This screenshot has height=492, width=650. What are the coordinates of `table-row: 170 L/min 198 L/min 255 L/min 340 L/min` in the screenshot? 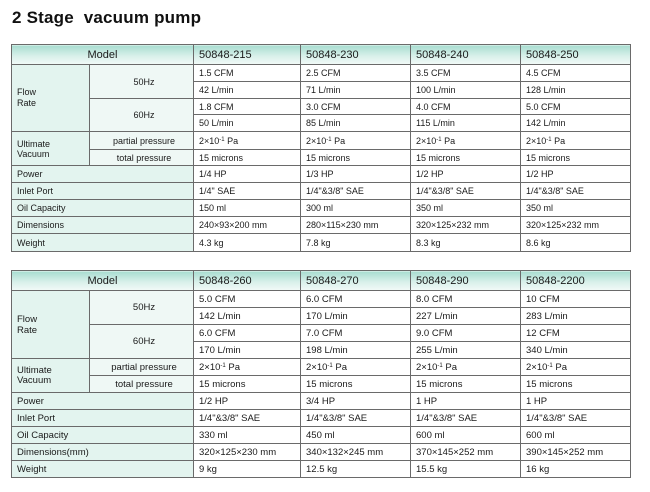 It's located at (321, 350).